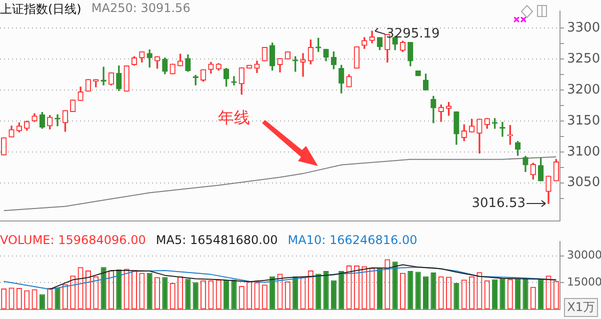 The height and width of the screenshot is (319, 601). I want to click on annotation: 3295.19, so click(413, 34).